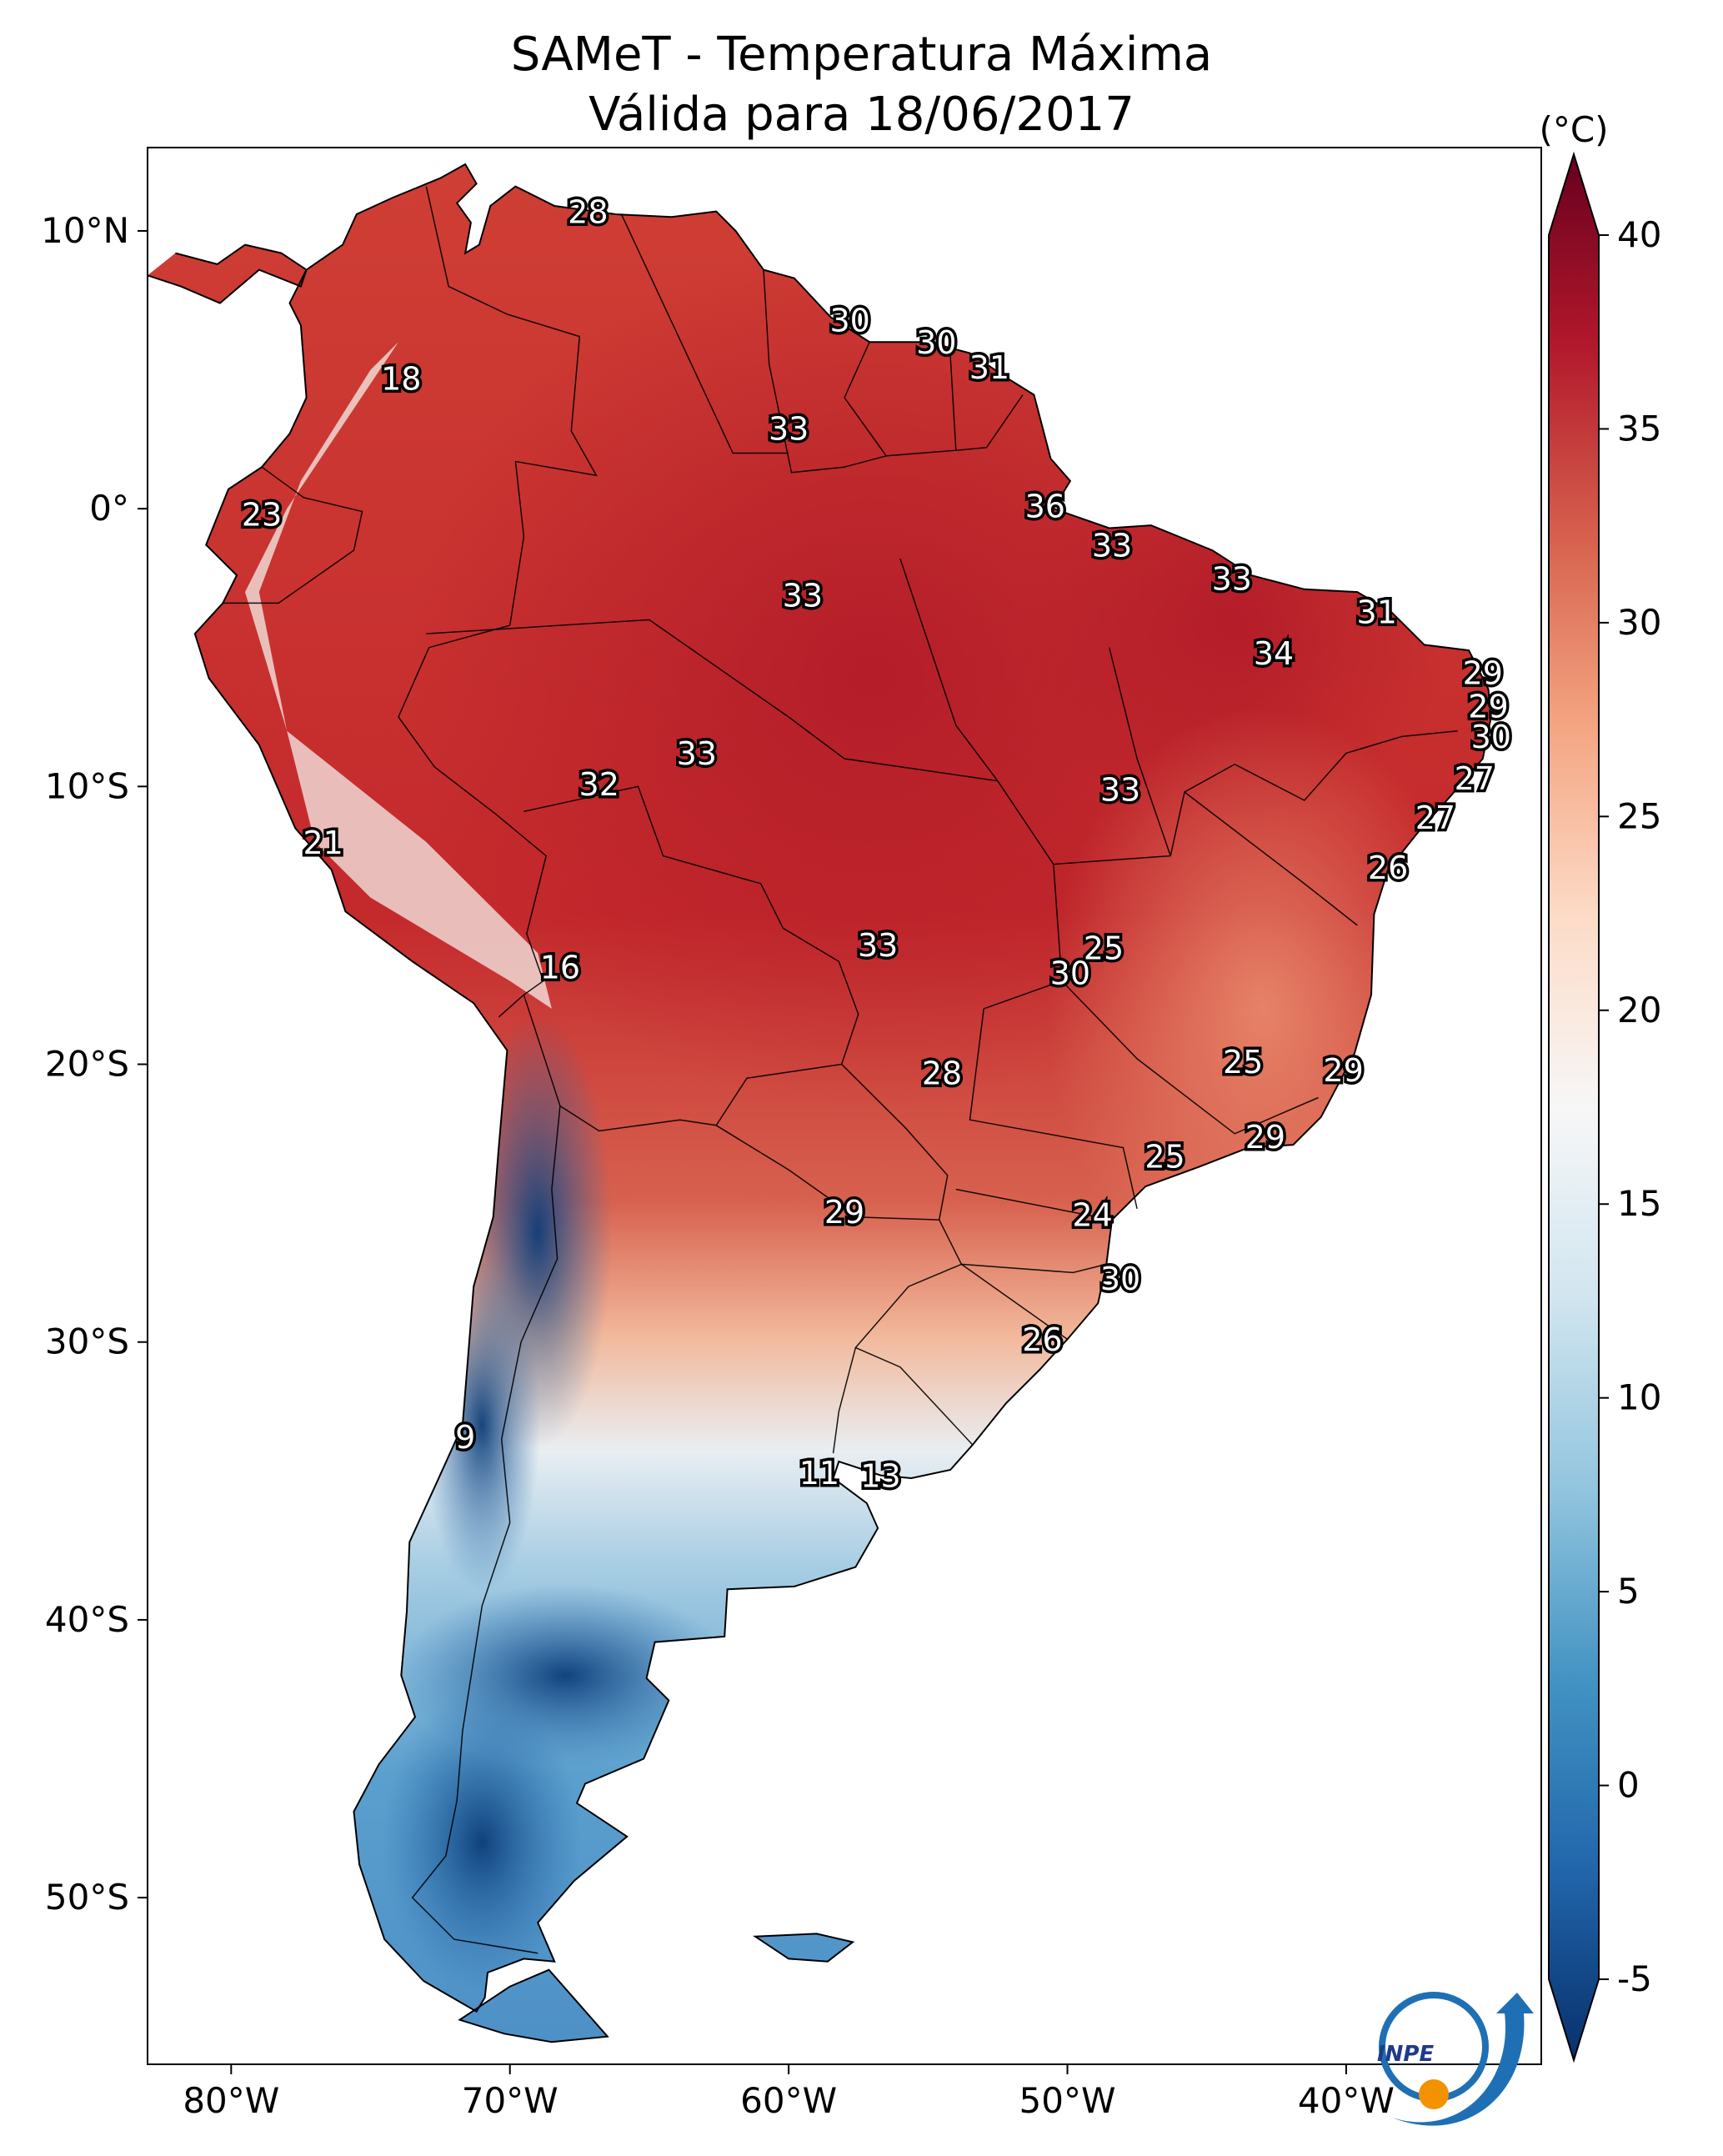 This screenshot has height=2156, width=1723. I want to click on inpe-logo: INPE, so click(1455, 2059).